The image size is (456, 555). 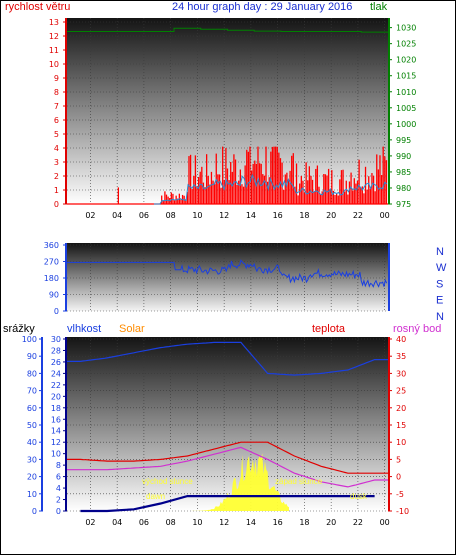 What do you see at coordinates (56, 419) in the screenshot?
I see `rain-tick-label: 16` at bounding box center [56, 419].